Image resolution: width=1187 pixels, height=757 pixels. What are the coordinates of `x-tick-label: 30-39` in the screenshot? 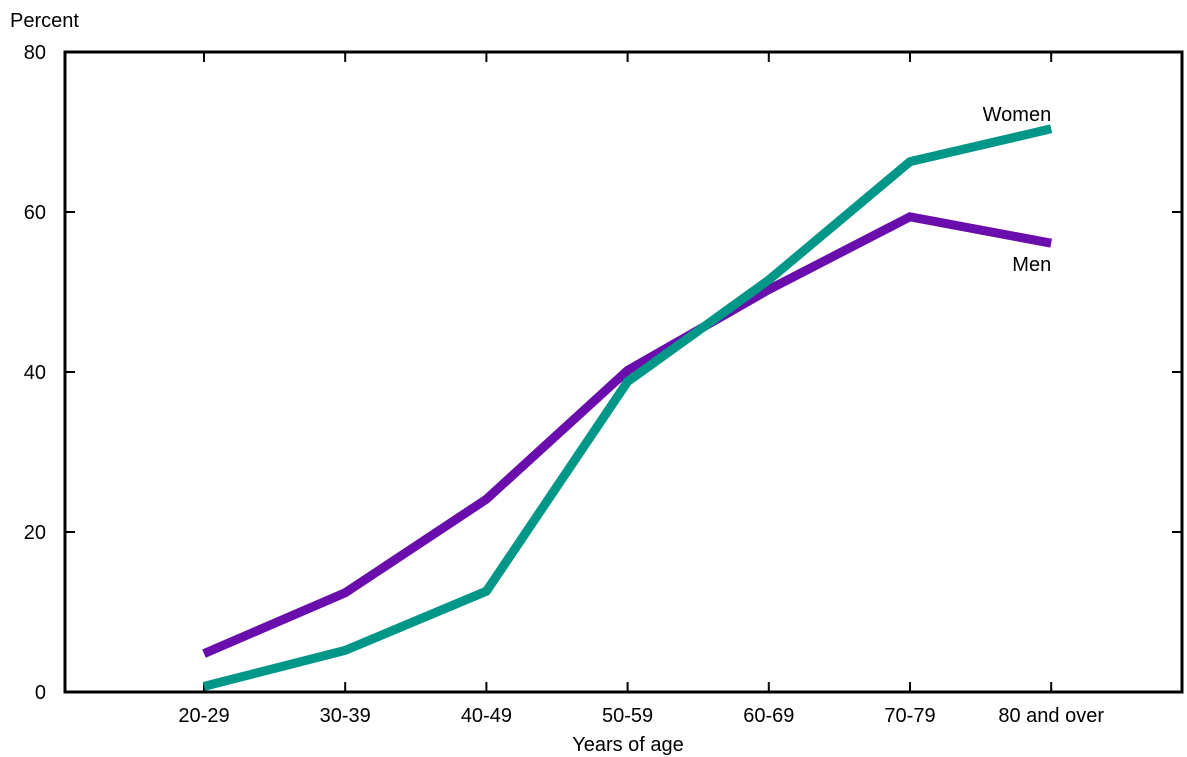 It's located at (345, 716).